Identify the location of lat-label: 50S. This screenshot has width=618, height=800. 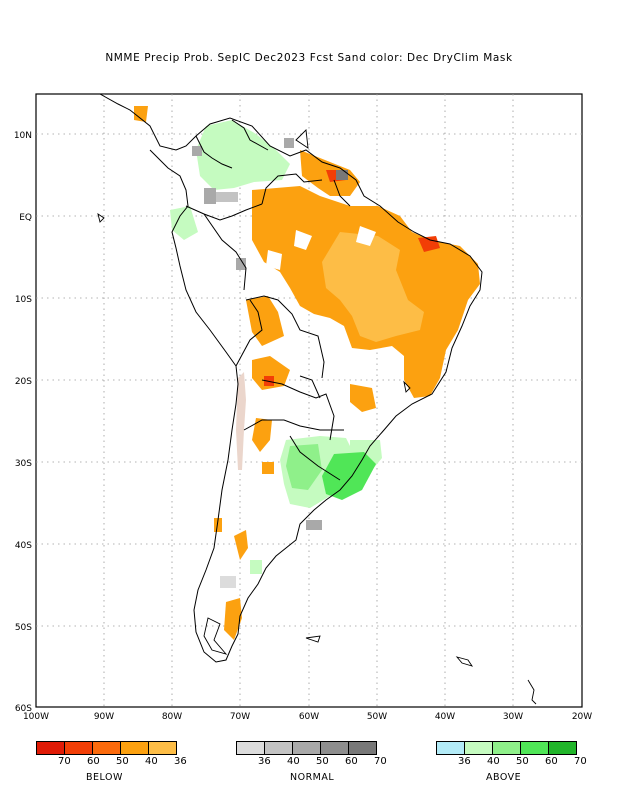
(23, 628).